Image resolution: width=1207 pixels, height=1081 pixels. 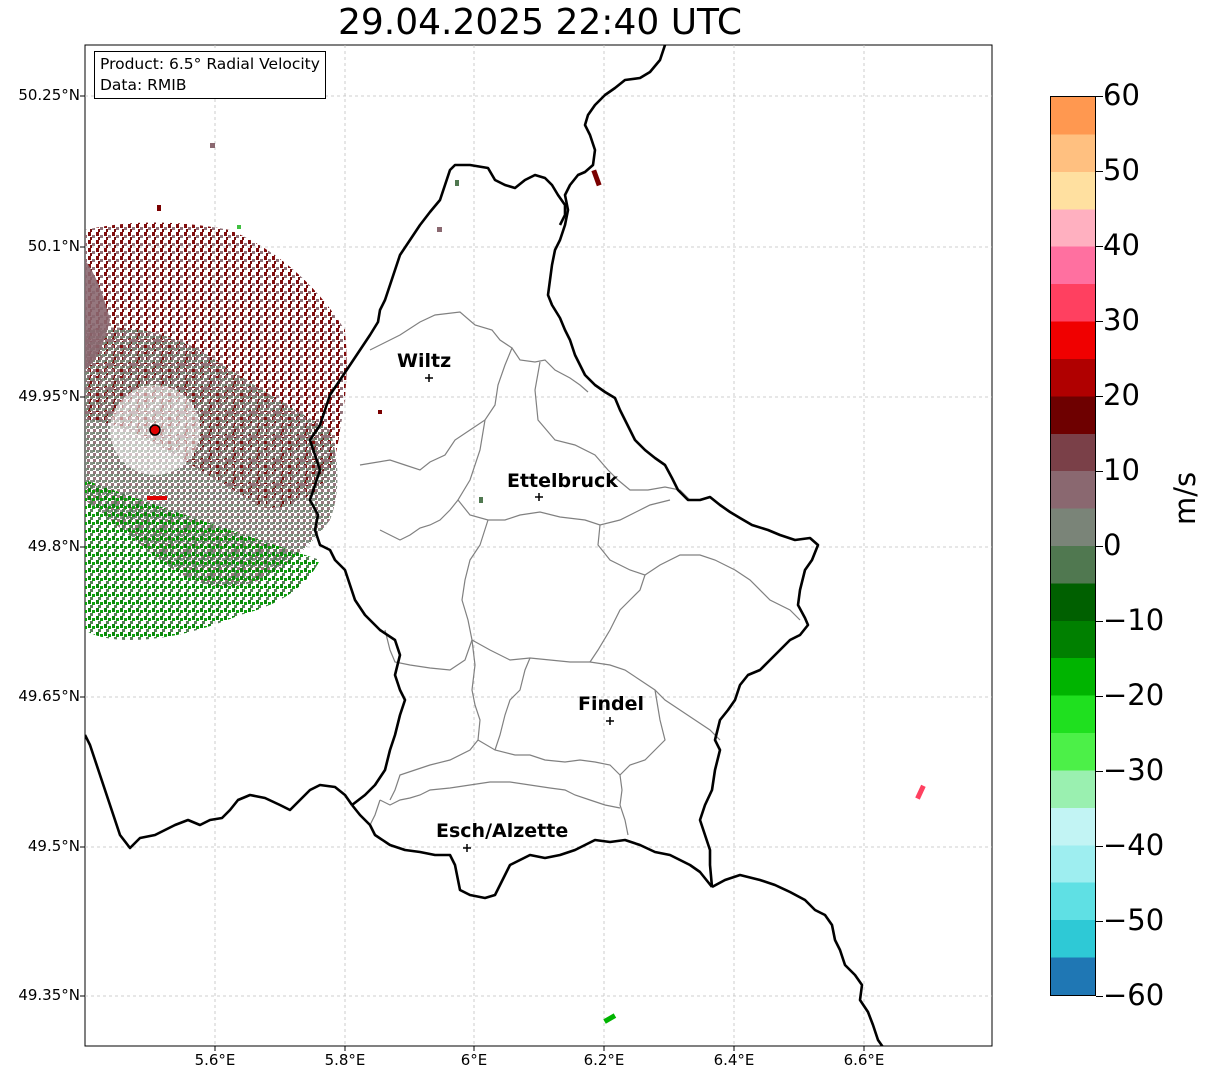 I want to click on lat-label: 49.35°N, so click(x=49, y=995).